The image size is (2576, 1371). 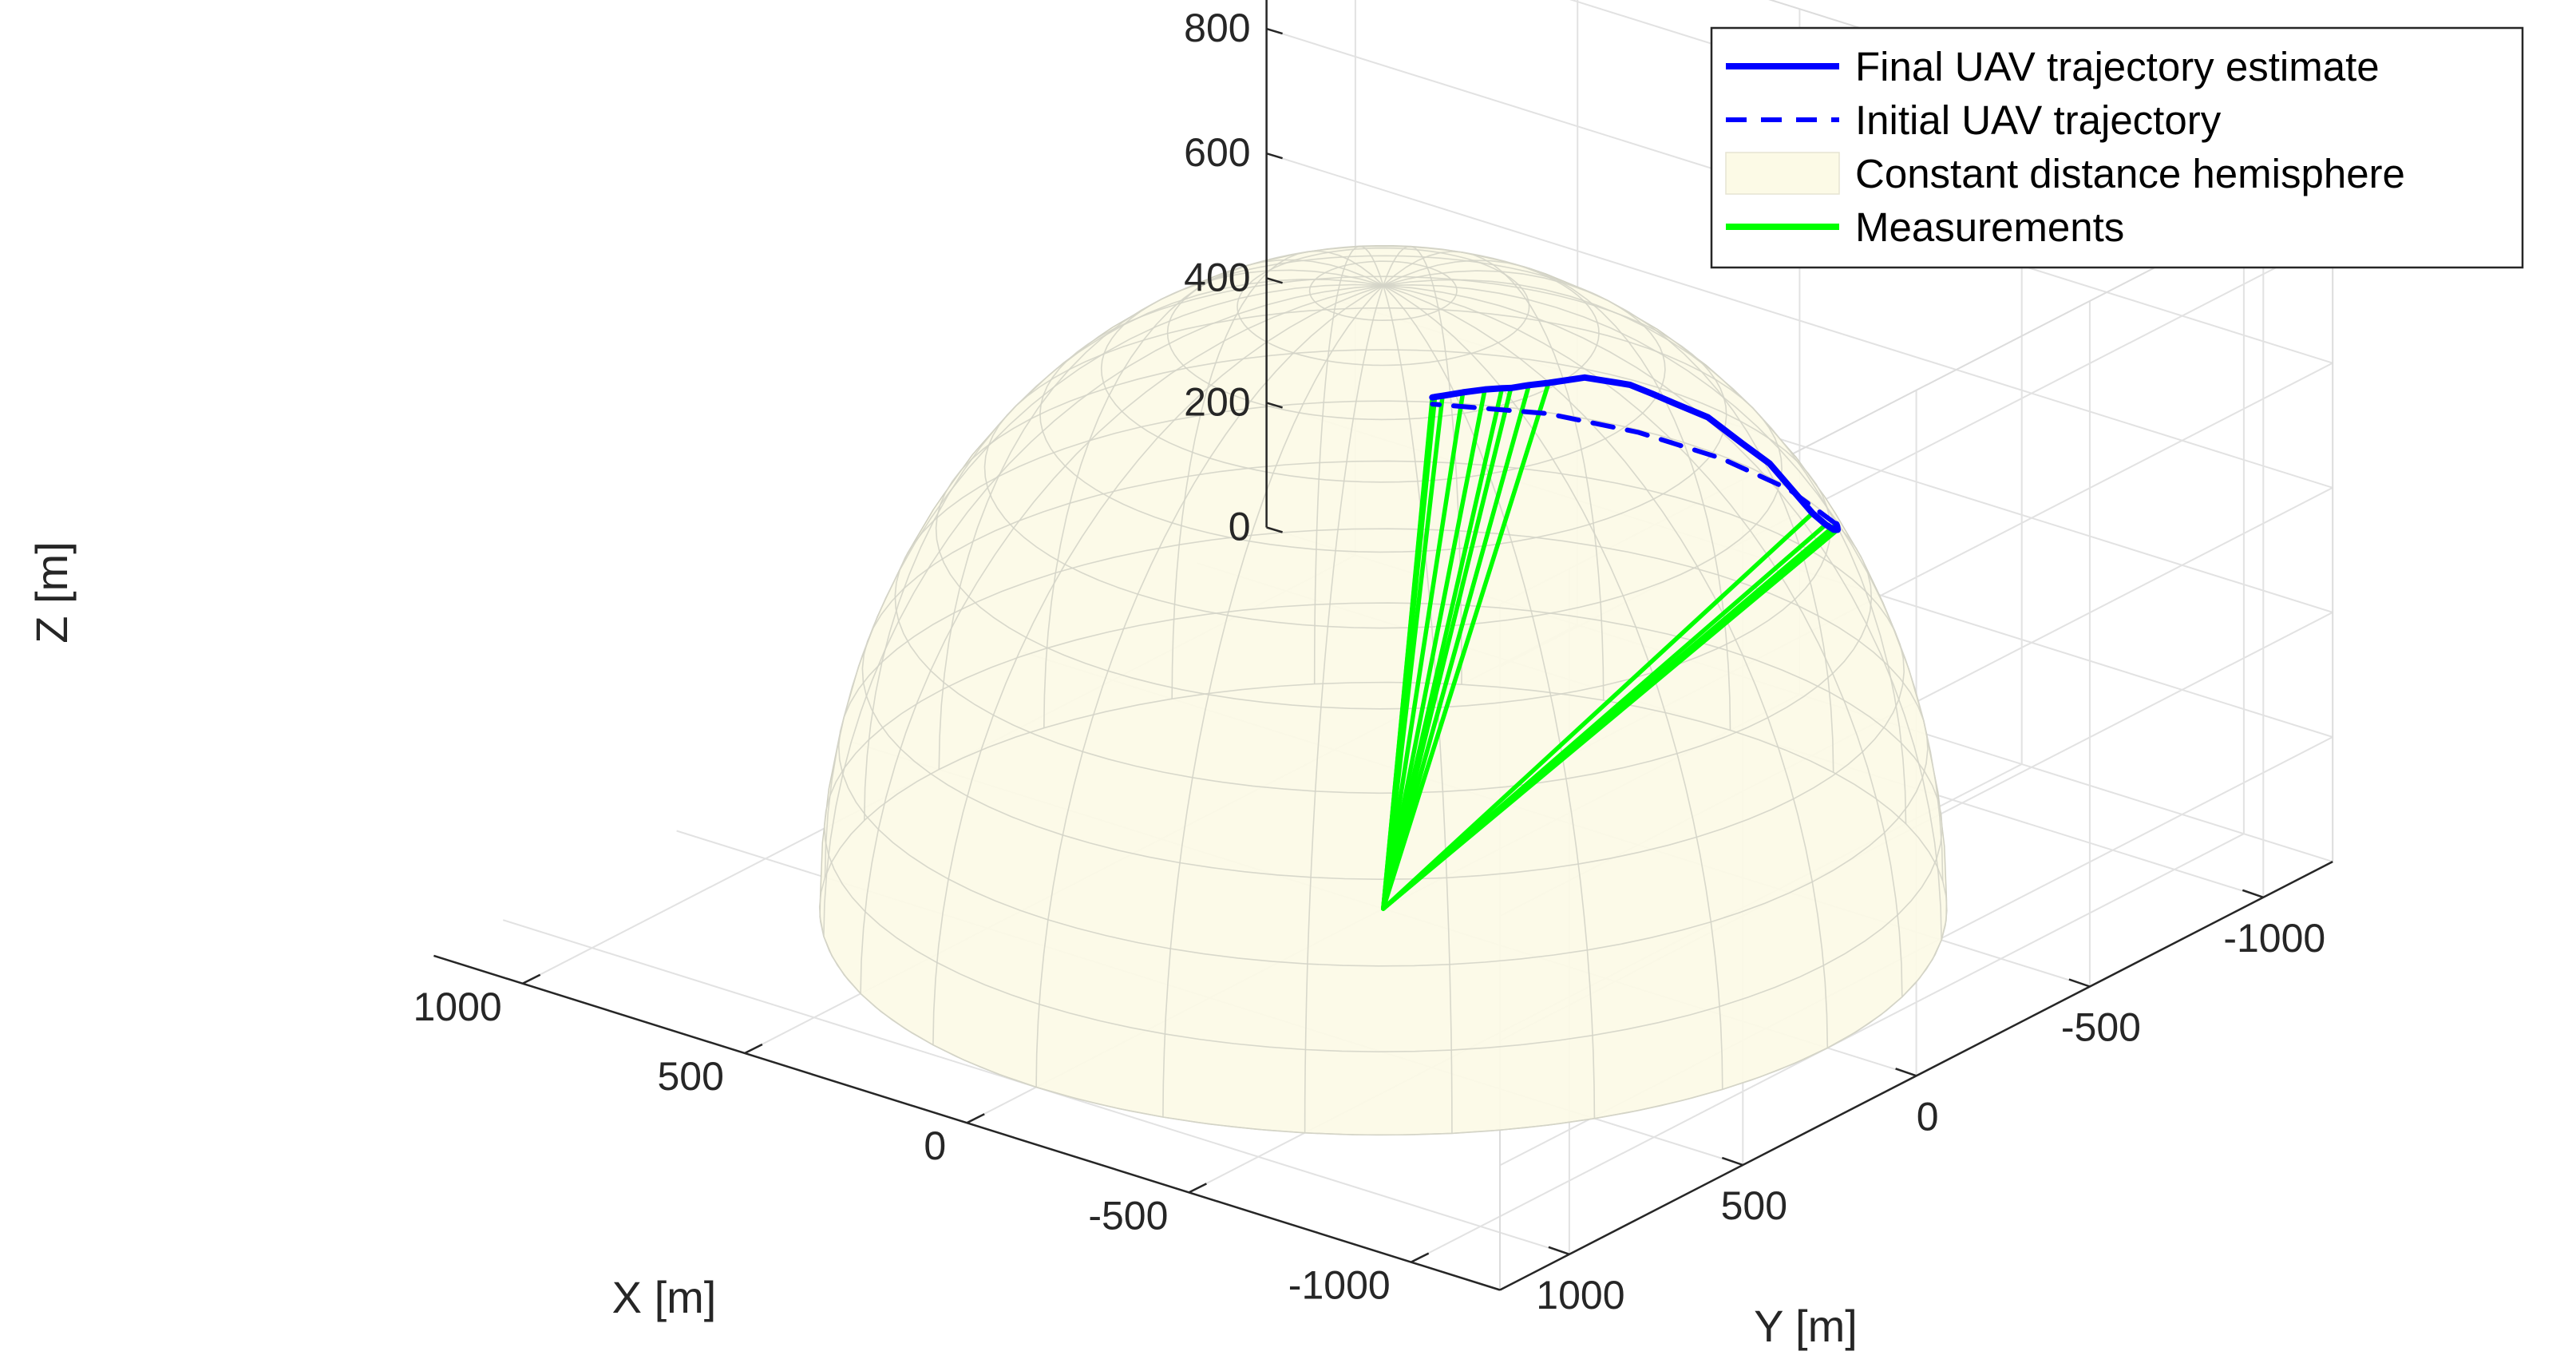 What do you see at coordinates (1580, 1296) in the screenshot?
I see `y-tick-label: 1000` at bounding box center [1580, 1296].